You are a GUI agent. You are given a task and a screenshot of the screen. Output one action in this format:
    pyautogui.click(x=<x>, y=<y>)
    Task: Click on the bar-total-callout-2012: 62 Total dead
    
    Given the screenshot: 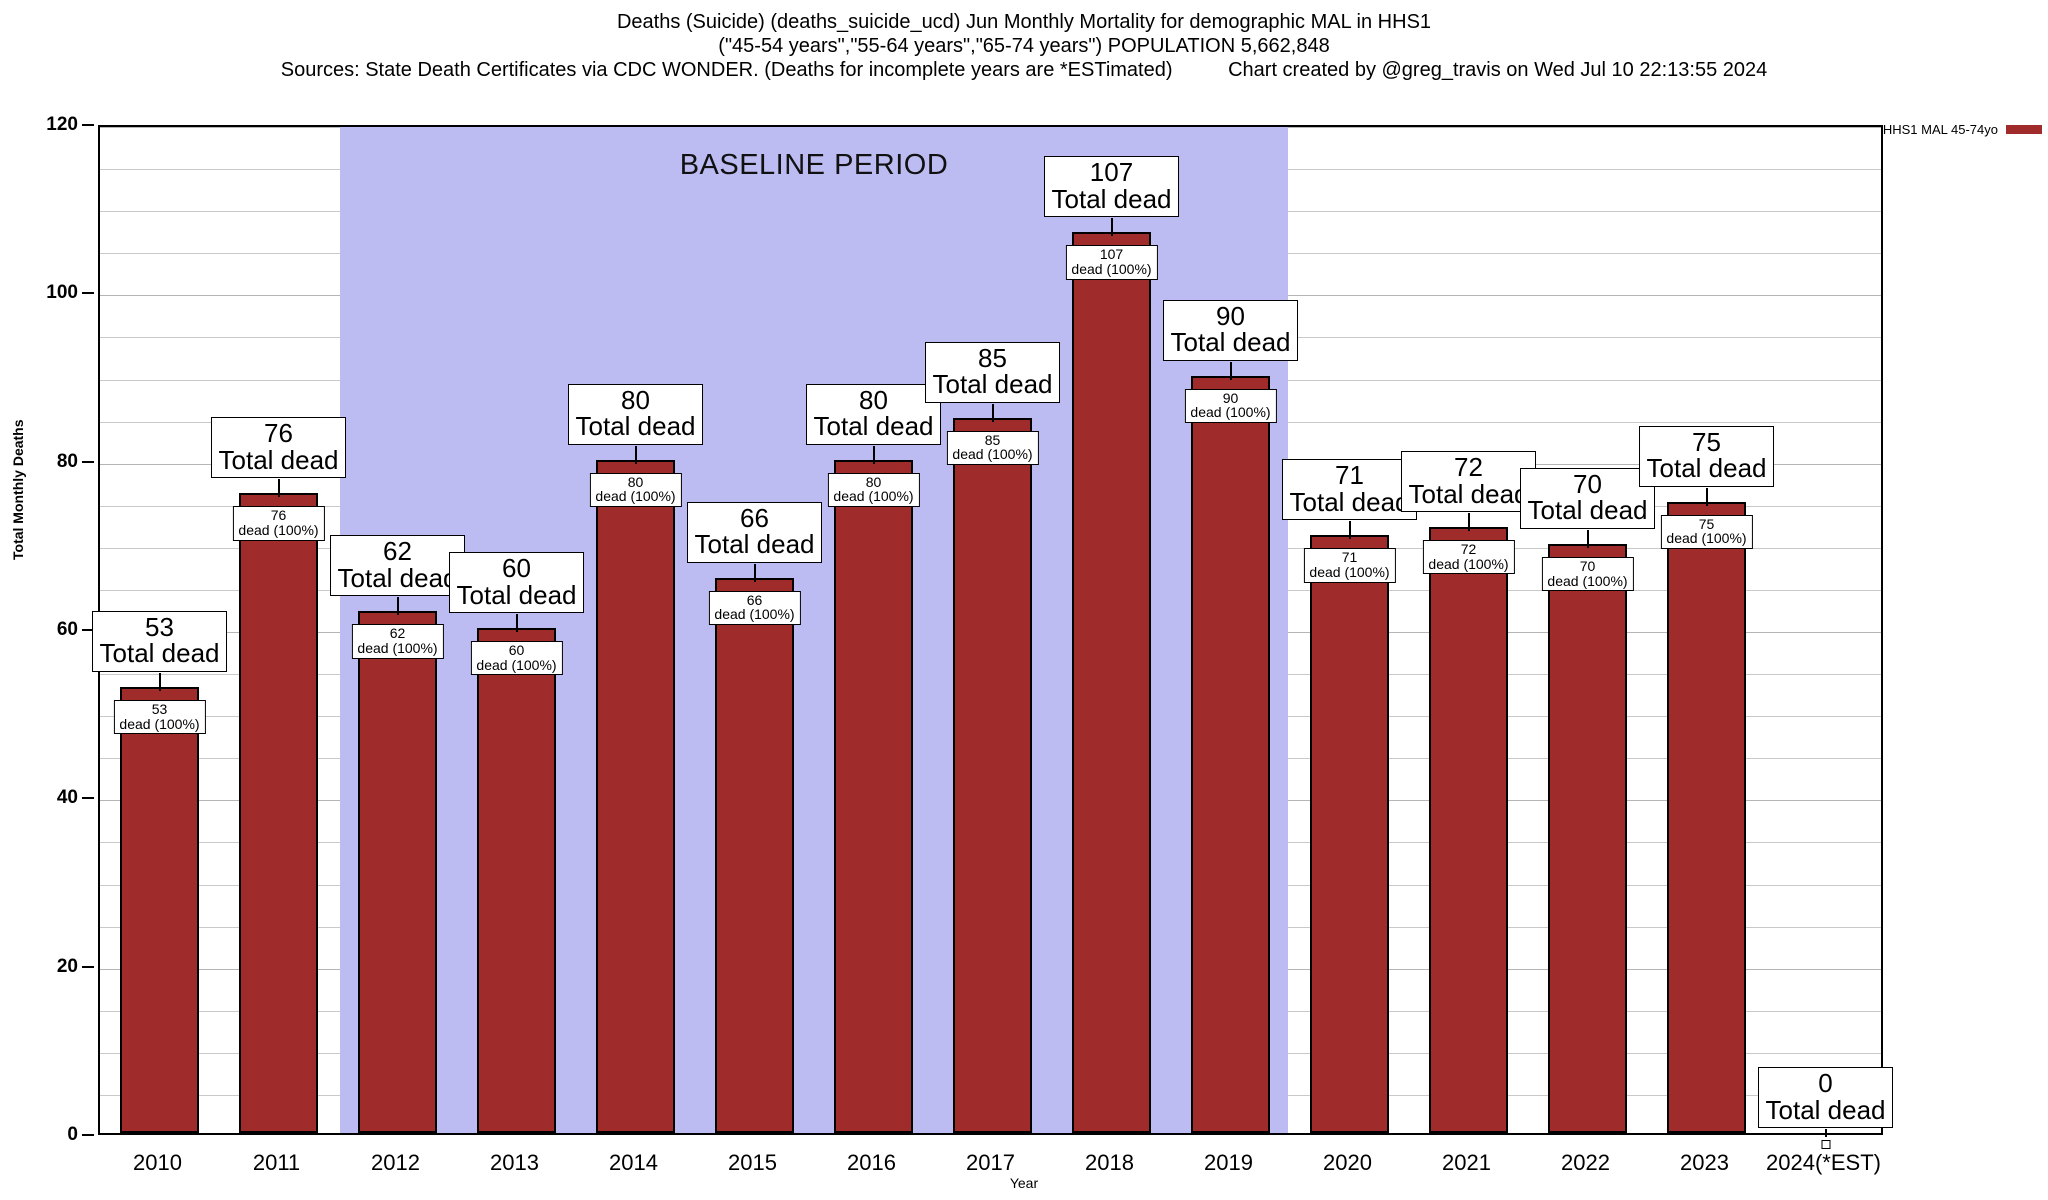 What is the action you would take?
    pyautogui.click(x=397, y=566)
    